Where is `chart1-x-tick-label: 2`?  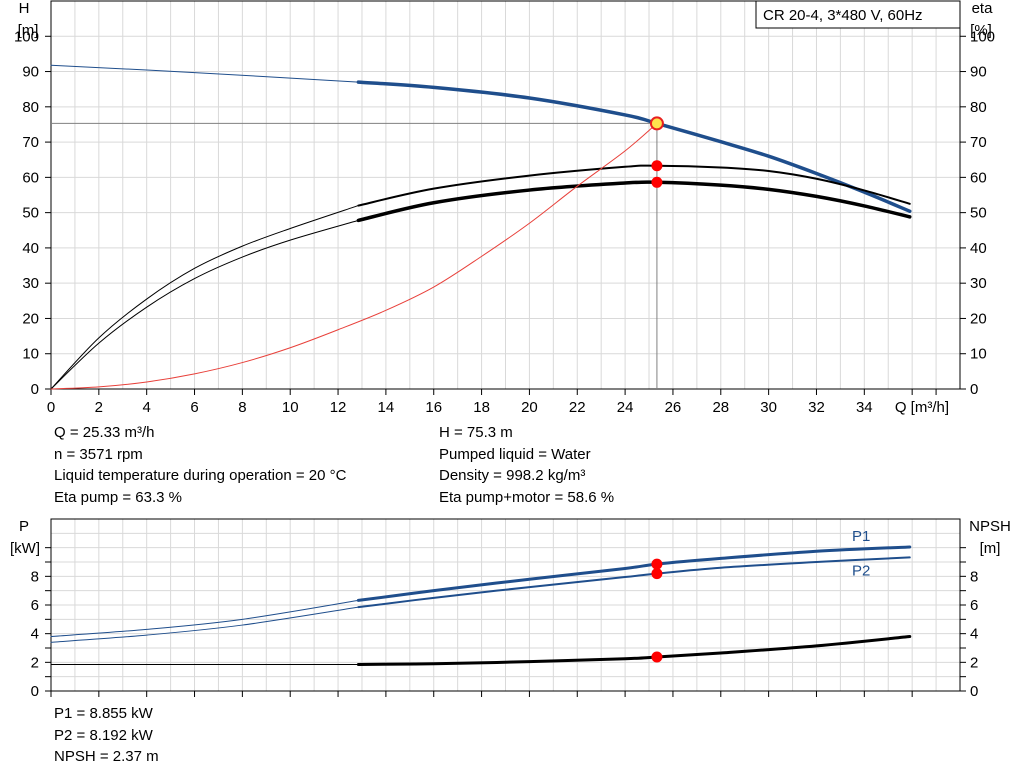 chart1-x-tick-label: 2 is located at coordinates (99, 407).